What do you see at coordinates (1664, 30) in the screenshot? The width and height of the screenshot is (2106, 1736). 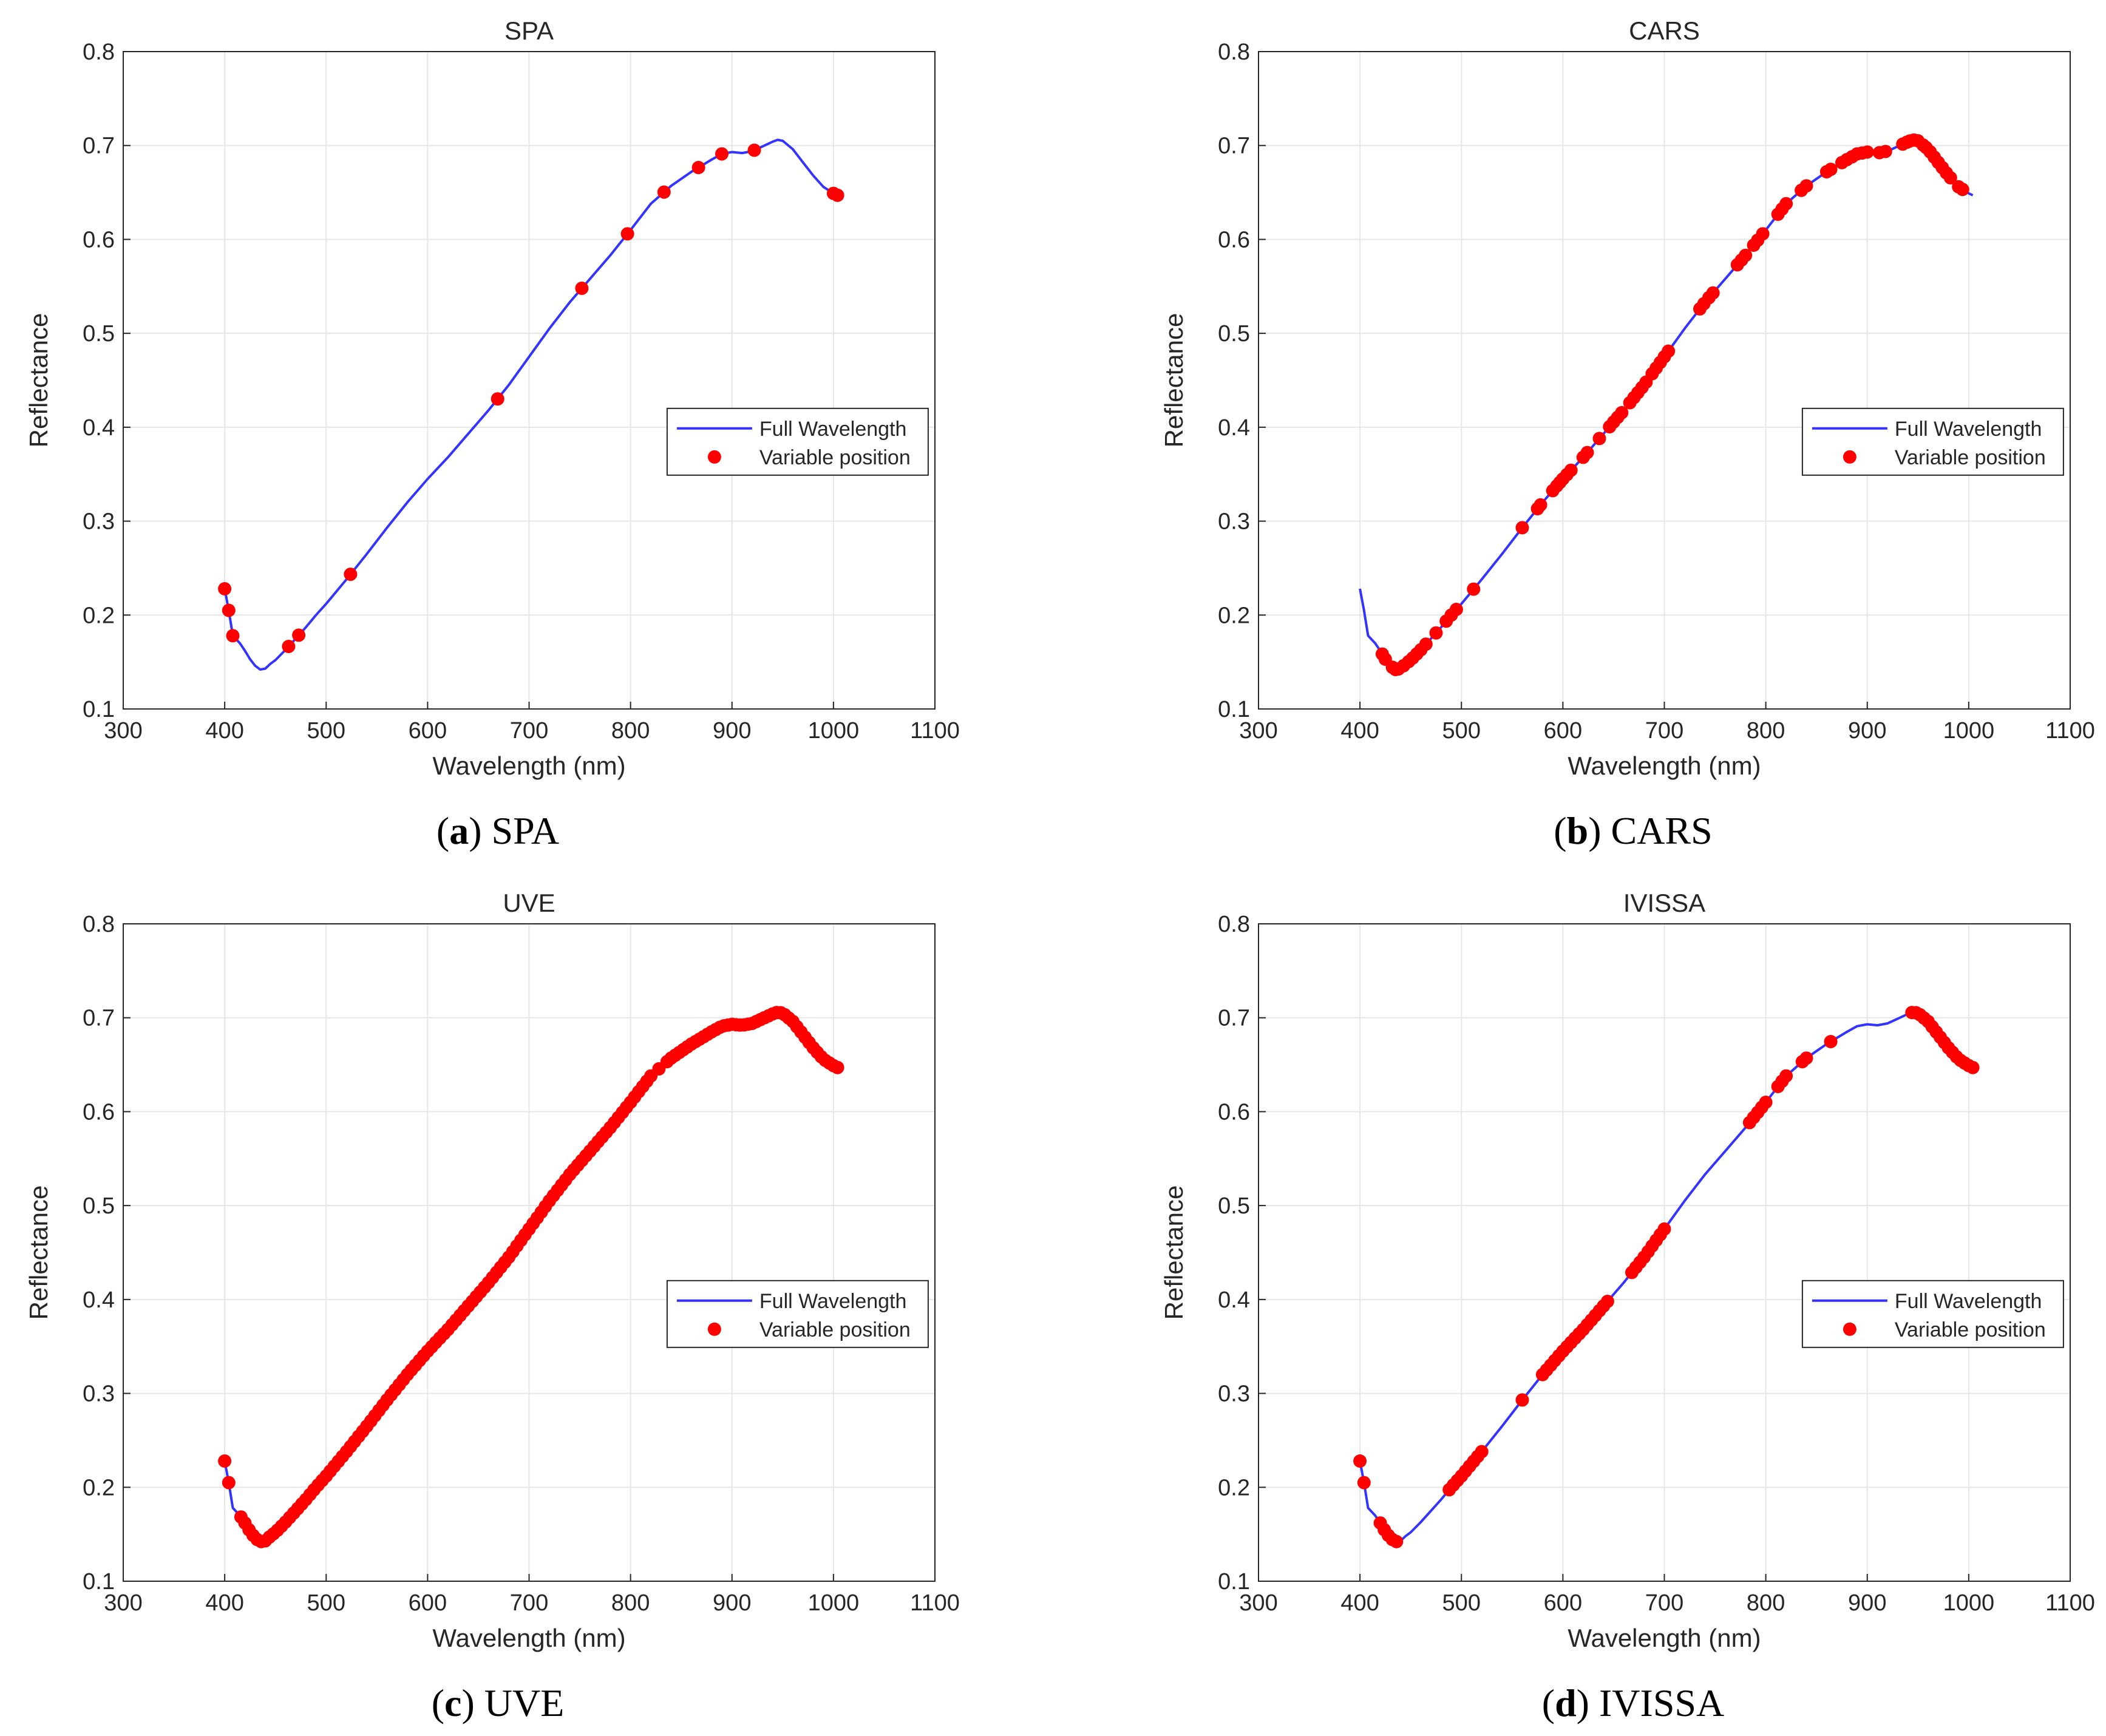 I see `plot-title: CARS` at bounding box center [1664, 30].